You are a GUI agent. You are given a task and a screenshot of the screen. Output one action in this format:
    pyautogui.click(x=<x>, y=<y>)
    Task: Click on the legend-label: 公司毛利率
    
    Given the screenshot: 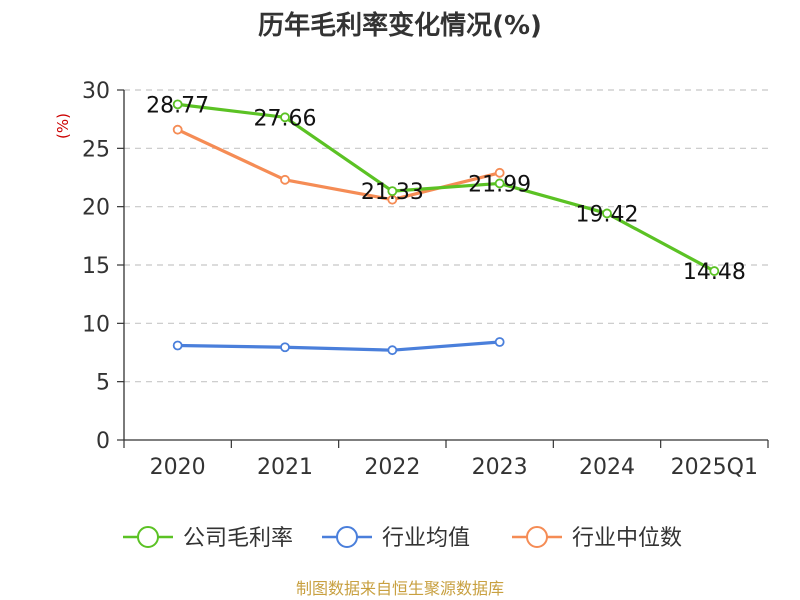 What is the action you would take?
    pyautogui.click(x=238, y=538)
    